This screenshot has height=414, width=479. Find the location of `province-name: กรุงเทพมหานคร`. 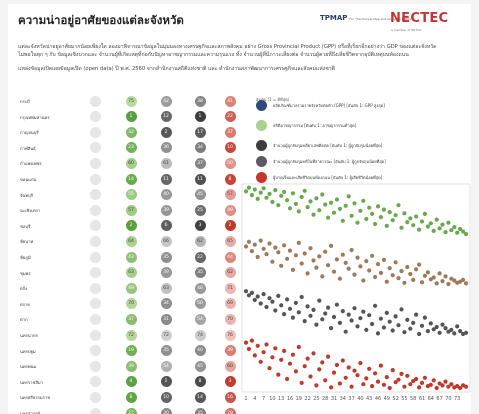

province-name: กรุงเทพมหานคร is located at coordinates (35, 117).